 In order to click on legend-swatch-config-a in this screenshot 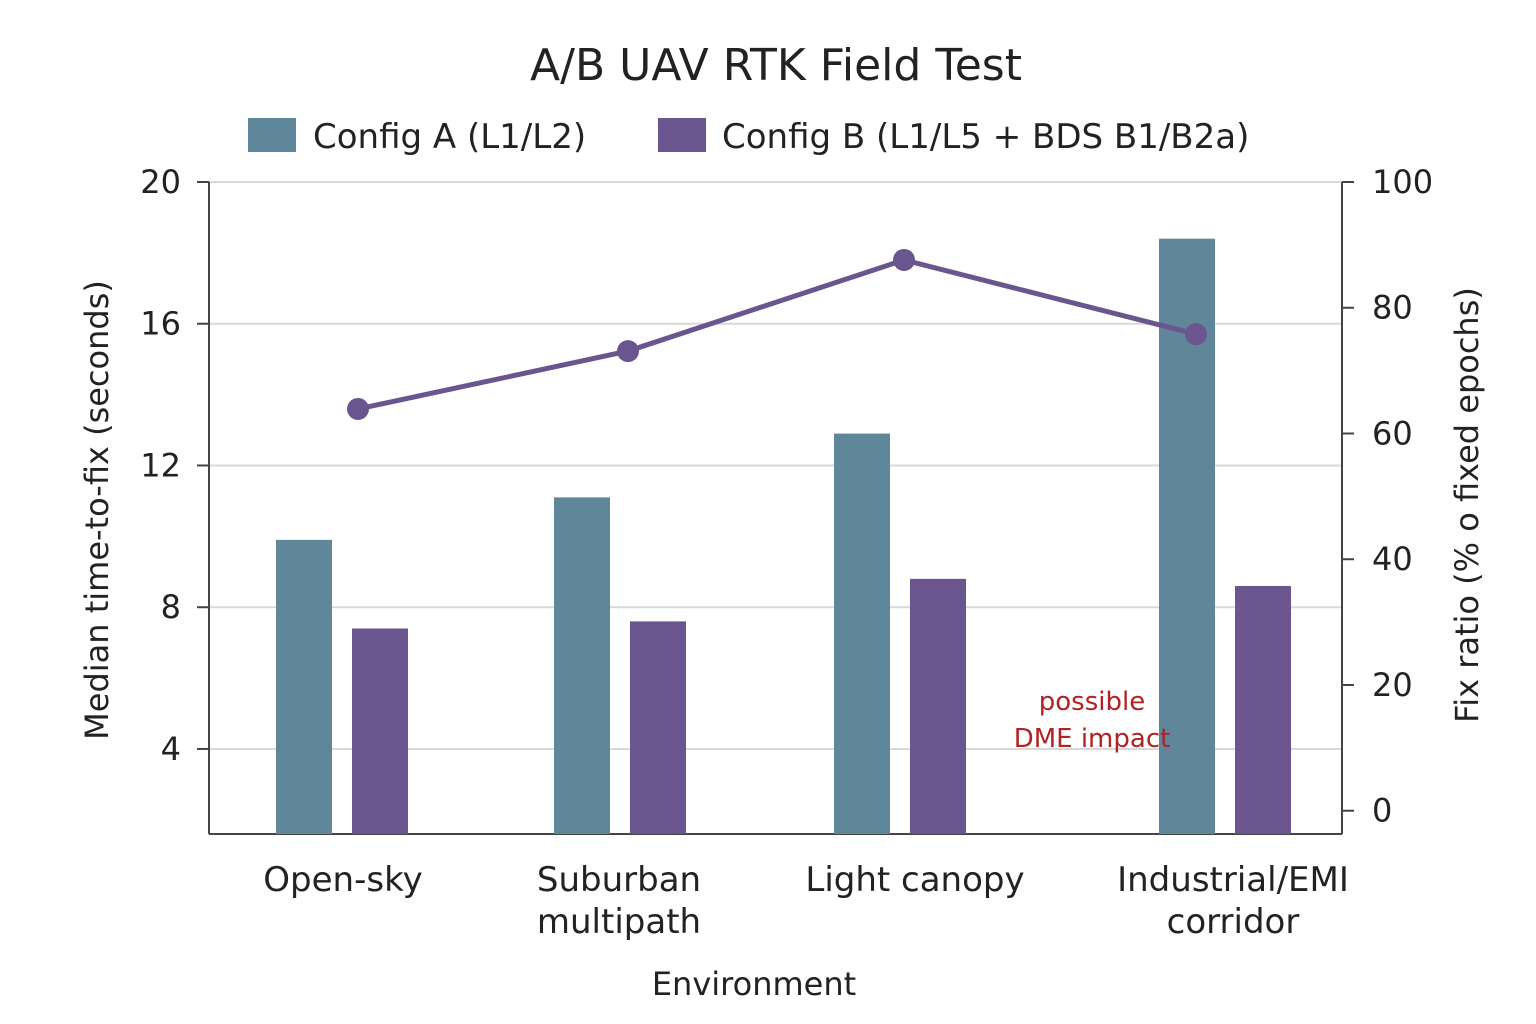, I will do `click(272, 135)`.